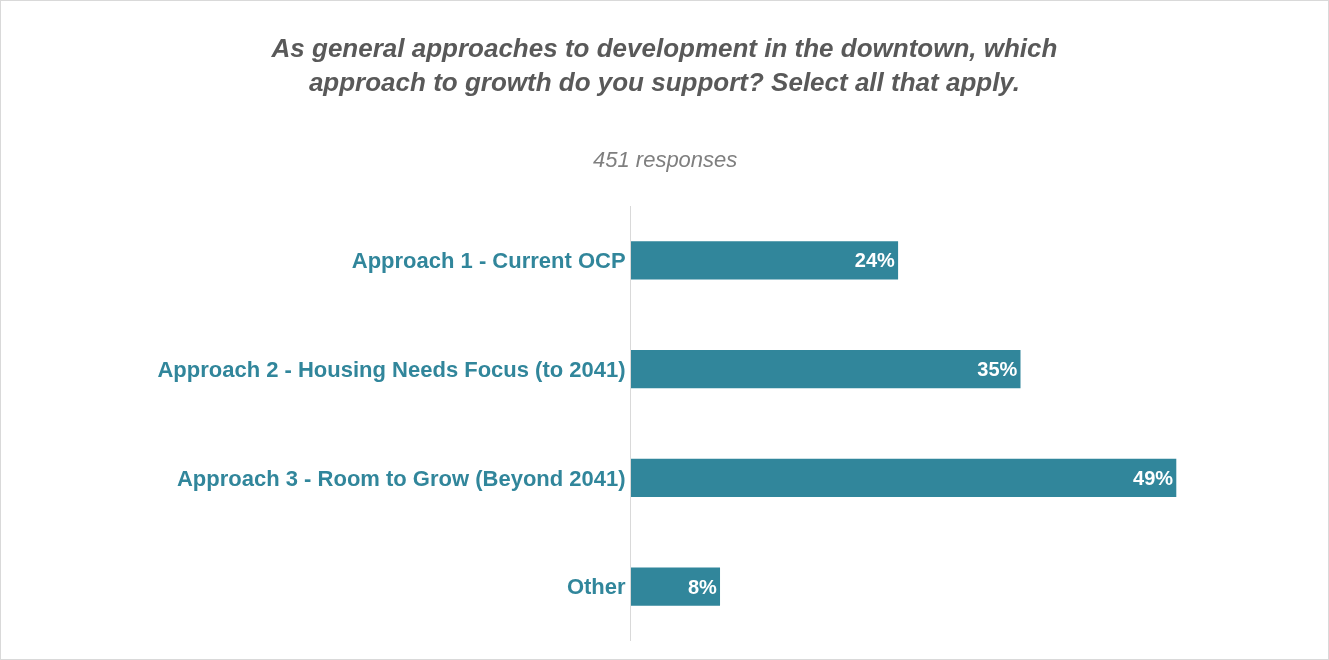  I want to click on y-tick-label: Approach 2 - Housing Needs Focus (to 2041), so click(391, 369).